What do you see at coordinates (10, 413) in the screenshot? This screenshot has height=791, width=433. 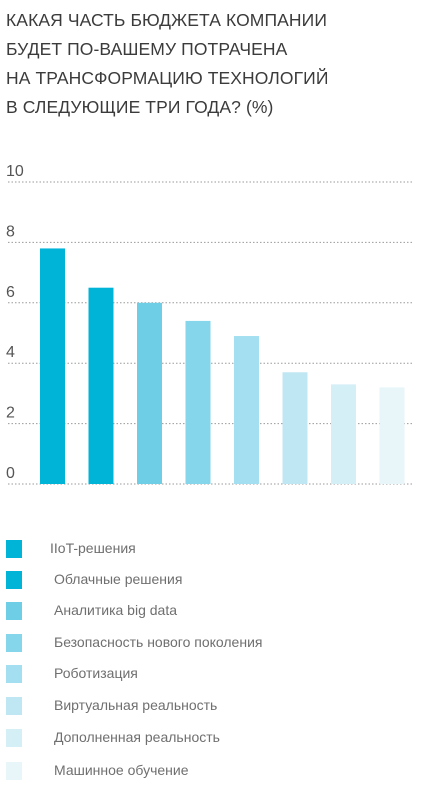 I see `y-tick-label-2: 2` at bounding box center [10, 413].